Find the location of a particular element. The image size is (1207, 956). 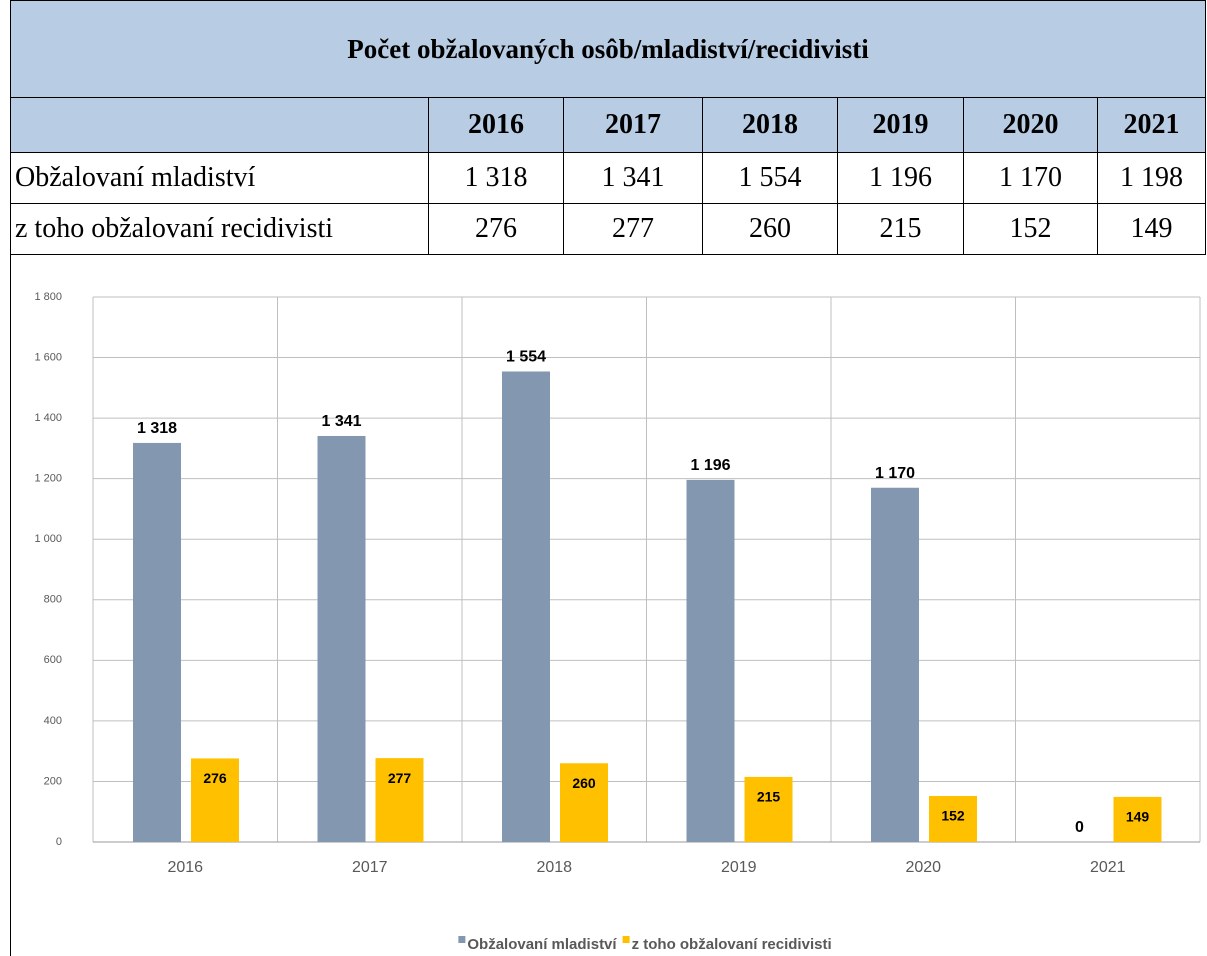

x-tick-label: 2017 is located at coordinates (370, 867).